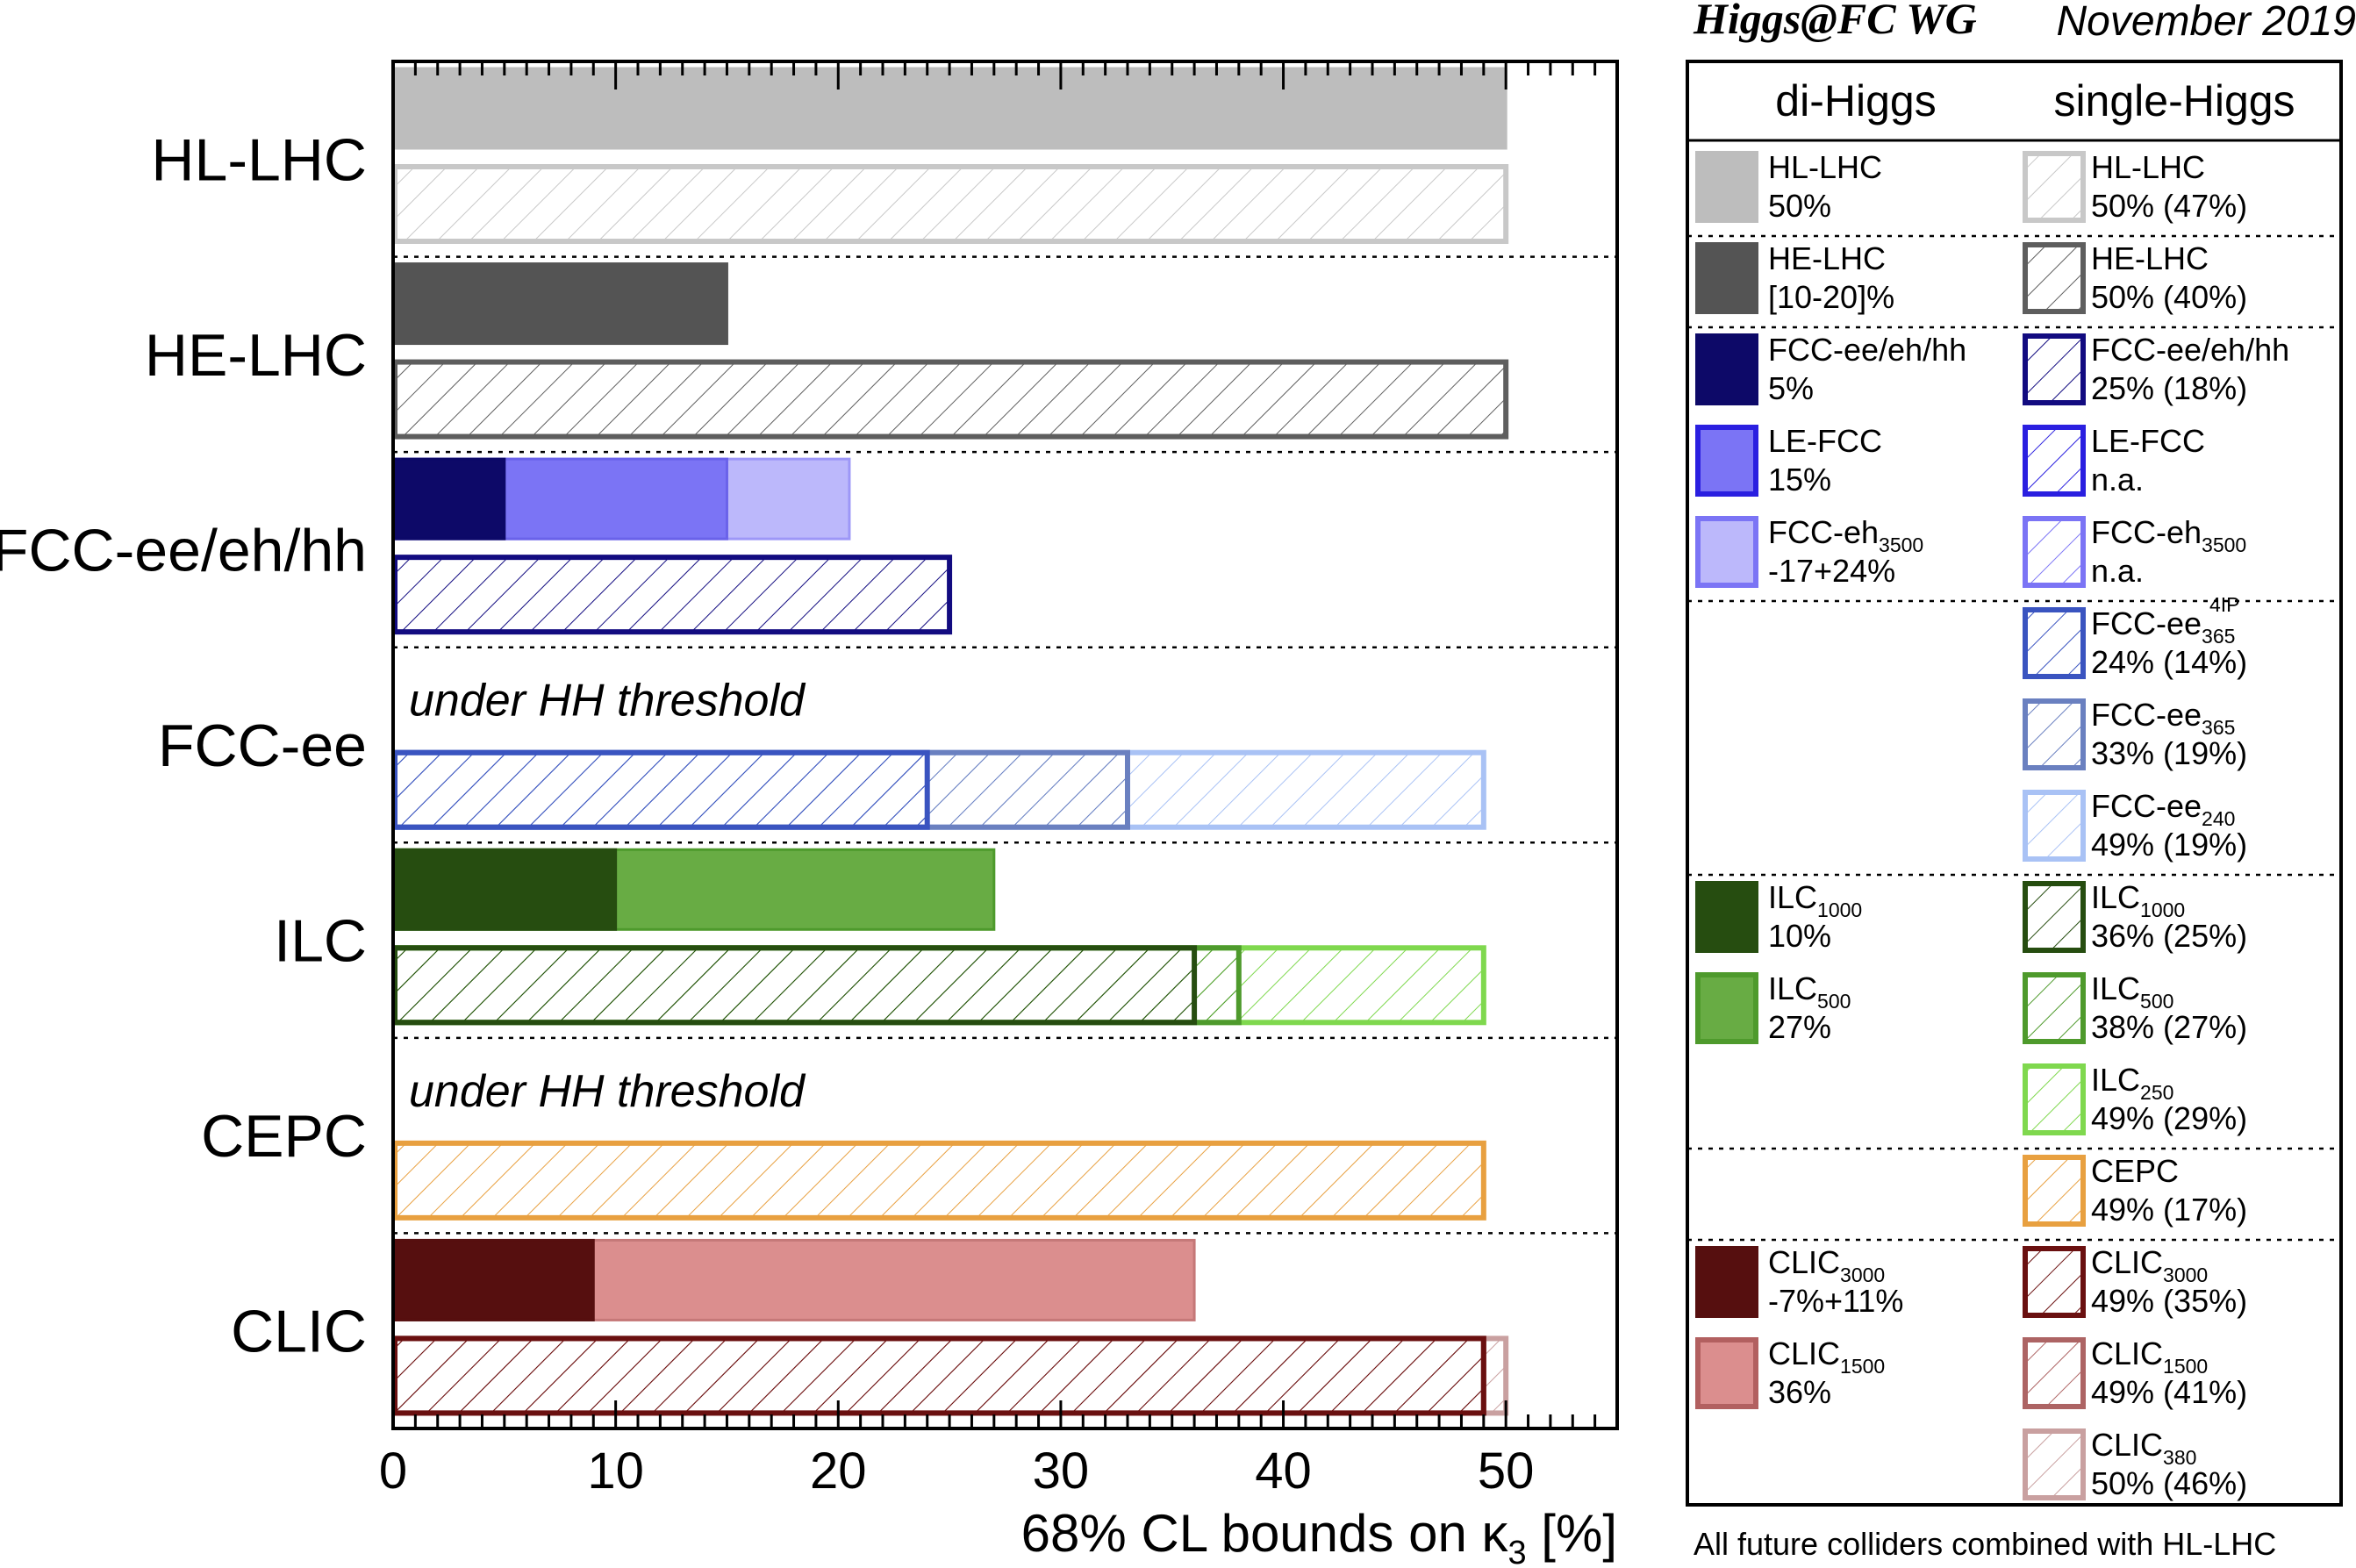 The image size is (2356, 1568). What do you see at coordinates (2206, 22) in the screenshot?
I see `header-date: November 2019` at bounding box center [2206, 22].